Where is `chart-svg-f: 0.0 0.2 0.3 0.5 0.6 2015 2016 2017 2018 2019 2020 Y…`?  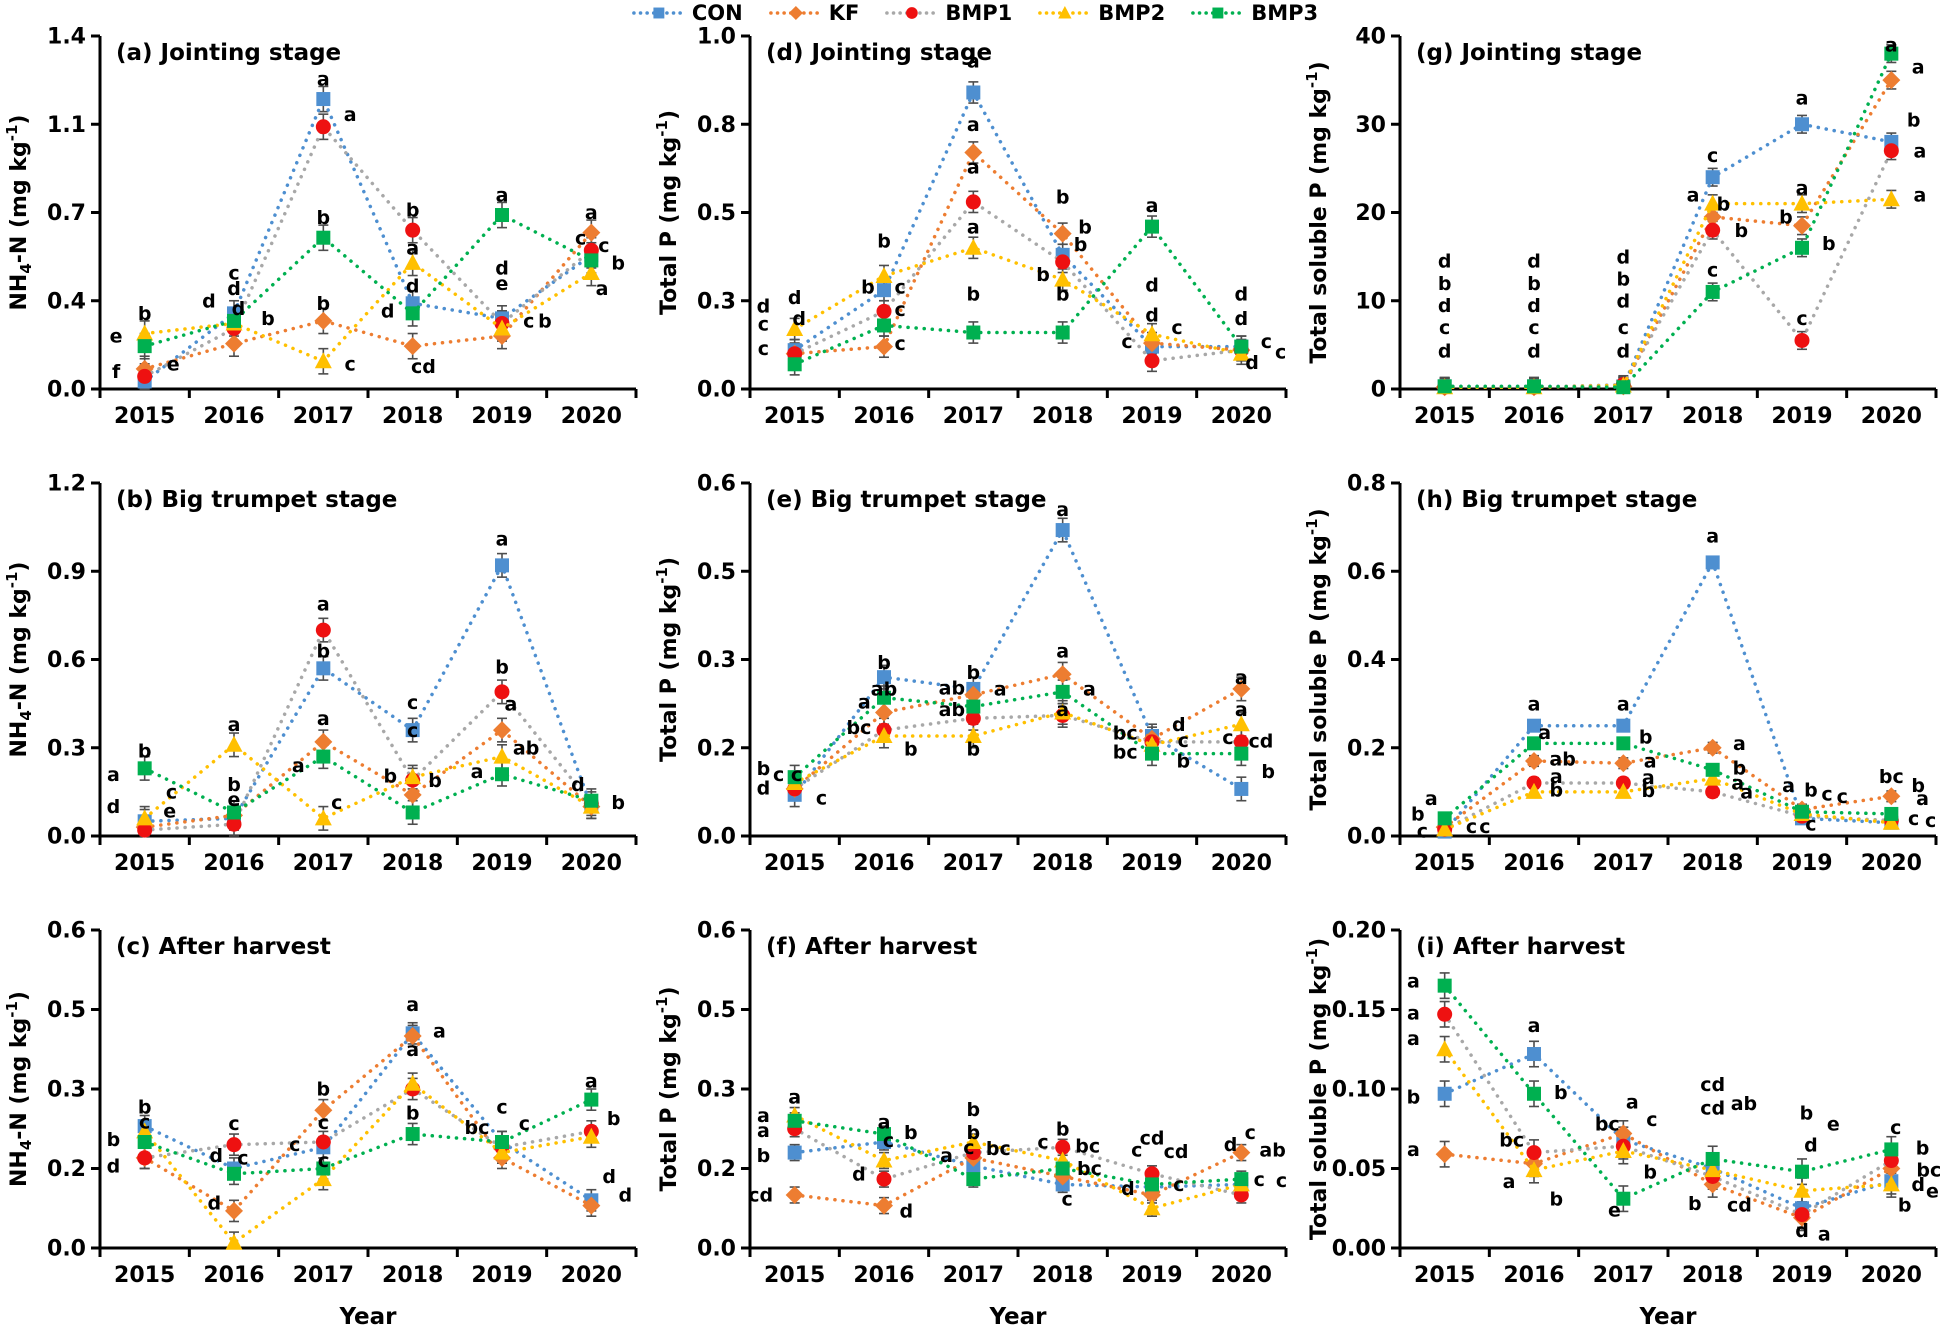
chart-svg-f: 0.0 0.2 0.3 0.5 0.6 2015 2016 2017 2018 2019 2020 Y… is located at coordinates (970, 1124).